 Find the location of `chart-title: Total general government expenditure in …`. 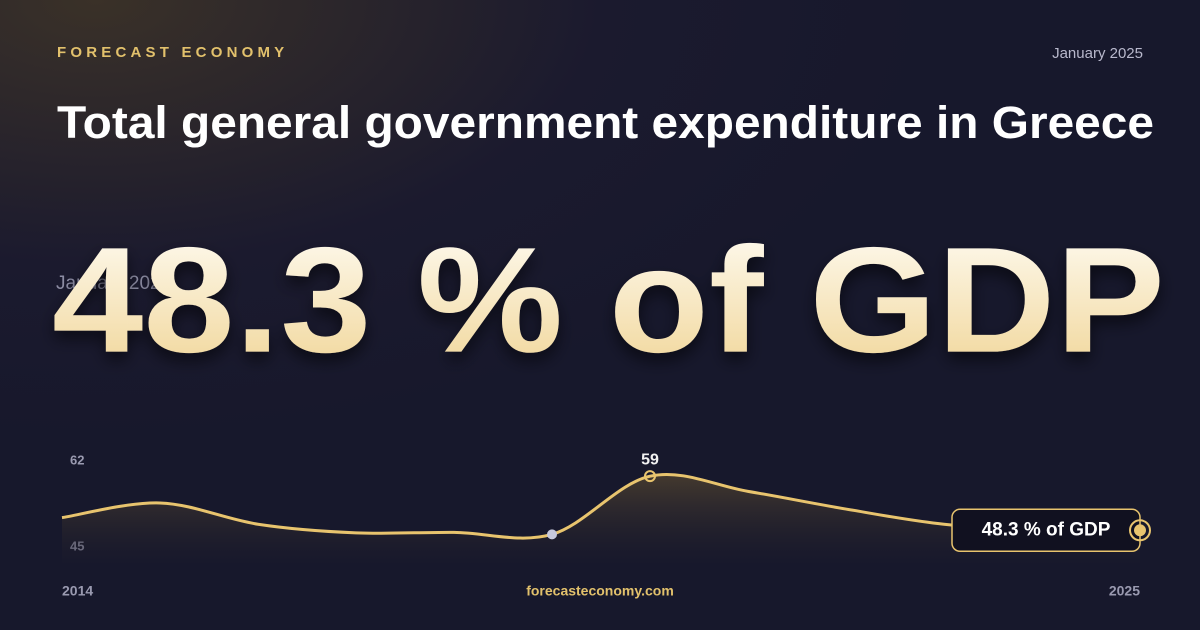

chart-title: Total general government expenditure in … is located at coordinates (605, 122).